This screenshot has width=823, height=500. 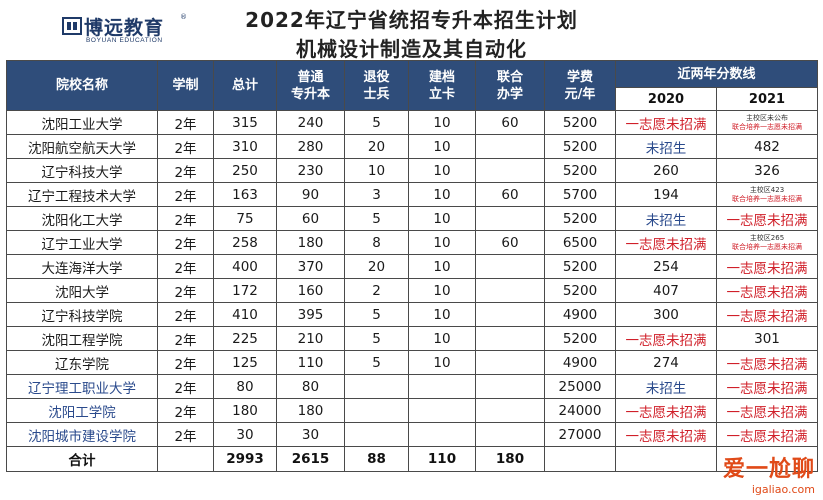 I want to click on cell-s2020: 274, so click(x=666, y=362).